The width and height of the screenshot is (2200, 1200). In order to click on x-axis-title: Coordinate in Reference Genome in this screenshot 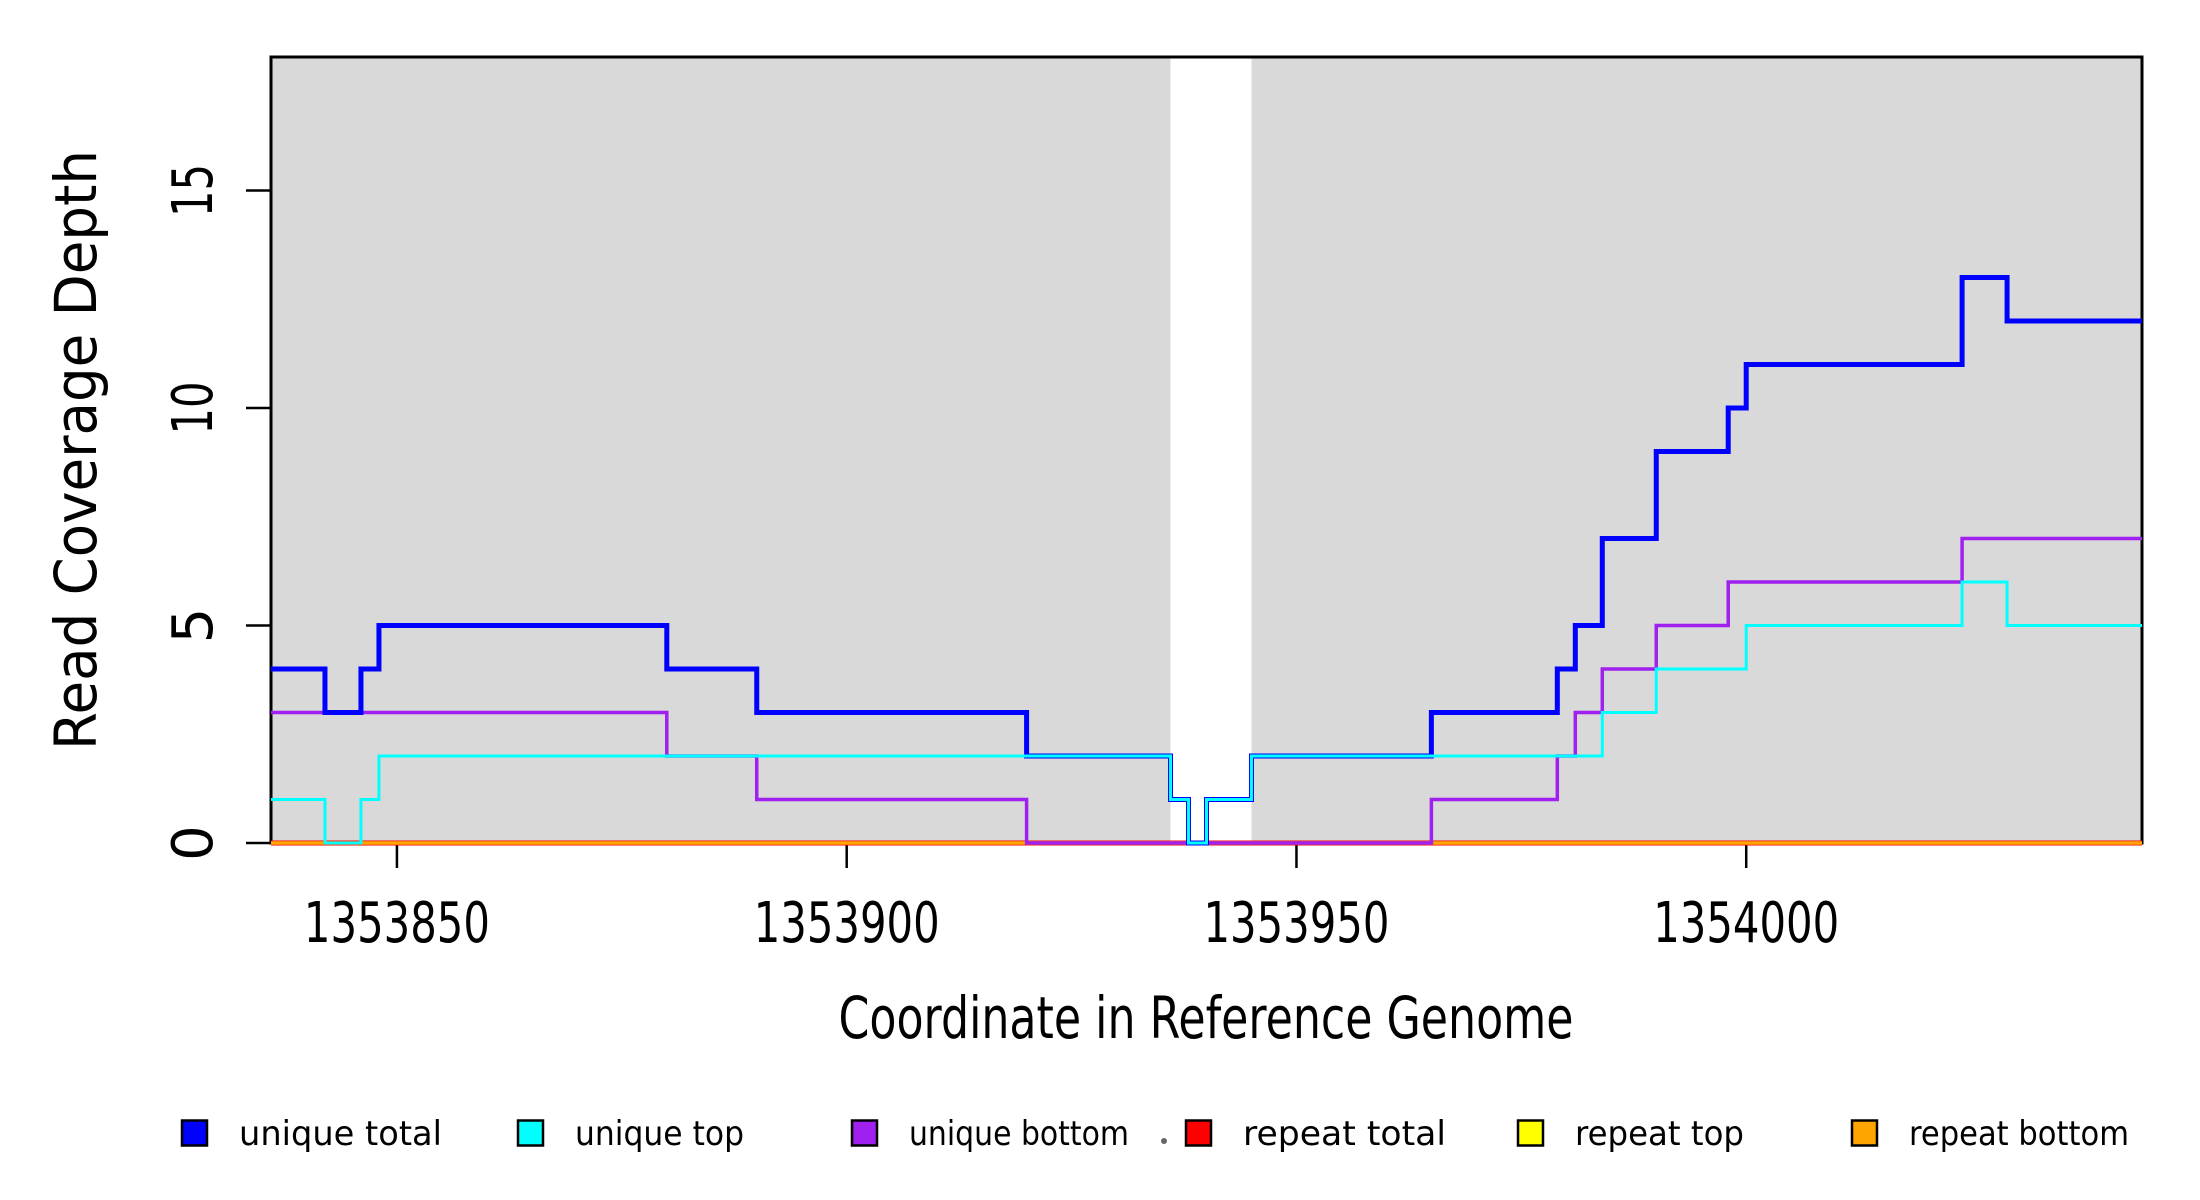, I will do `click(1206, 1018)`.